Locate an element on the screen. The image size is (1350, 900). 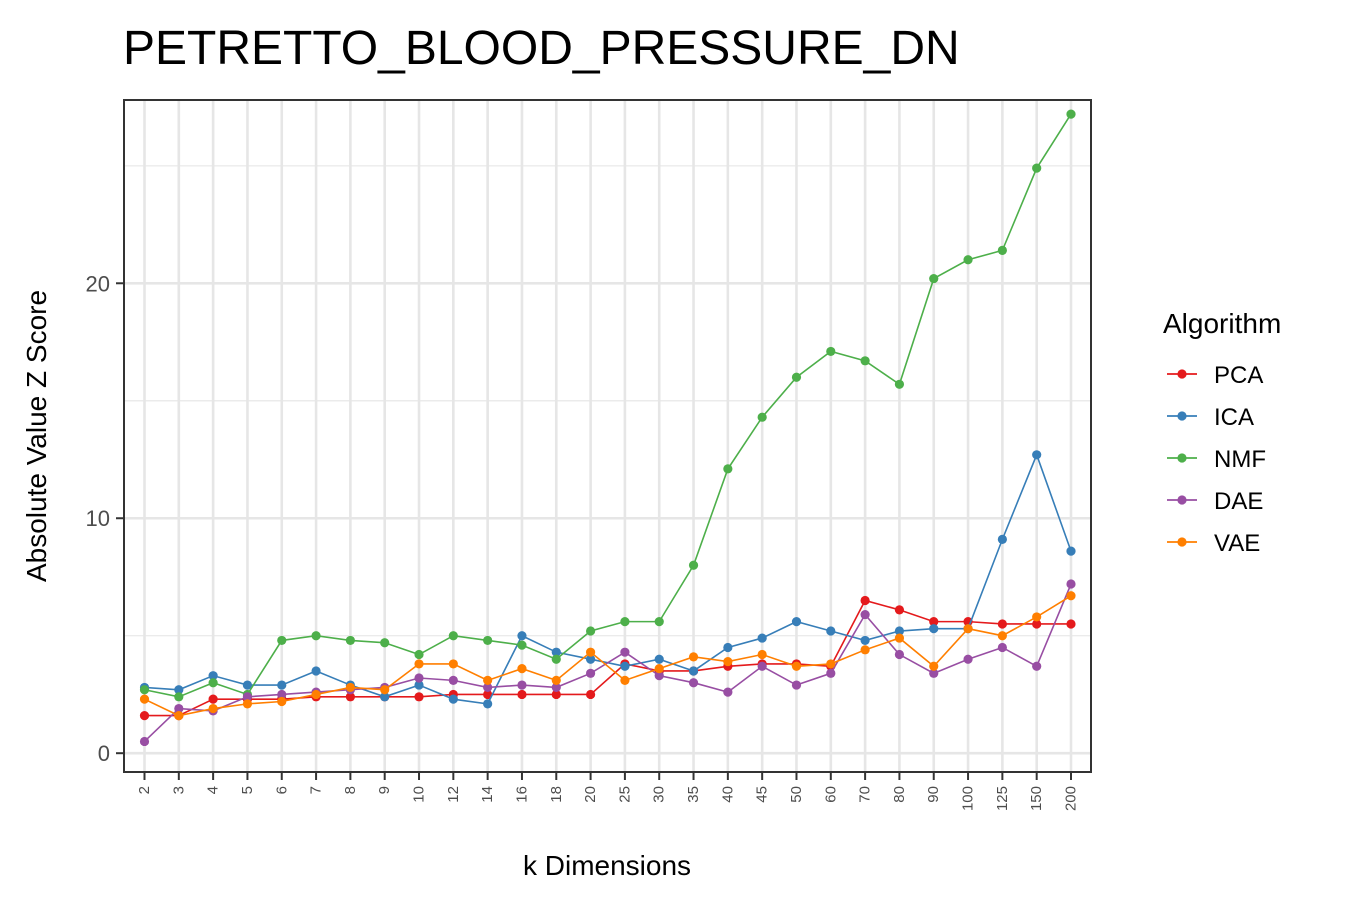
legend-key-point is located at coordinates (1182, 458).